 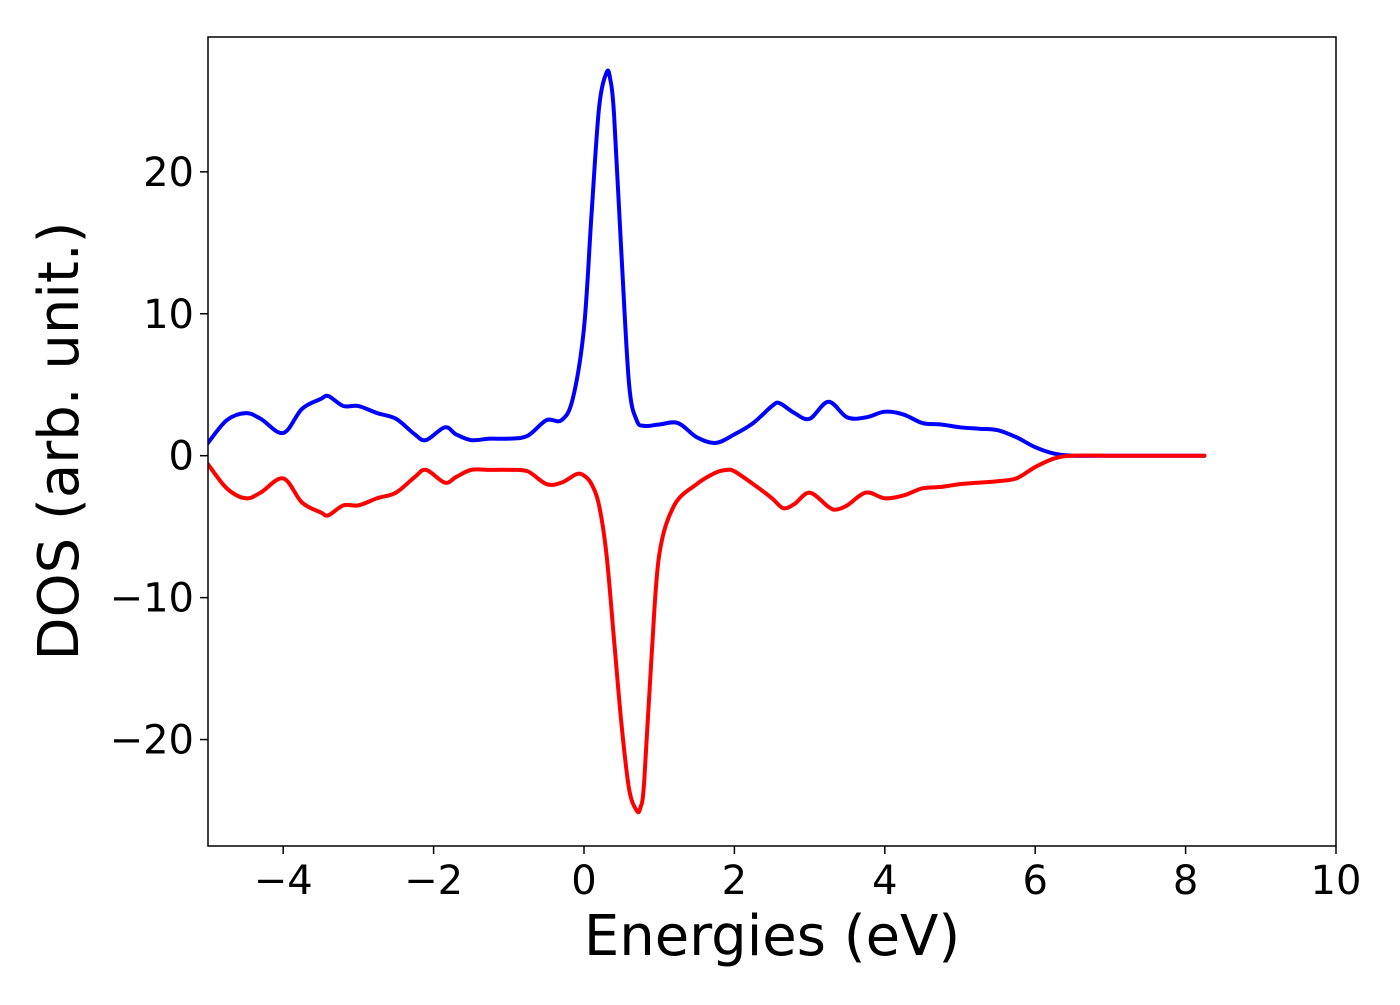 I want to click on x-axis-ticks: −4 −2 0 2 4 6 8 10, so click(x=808, y=875).